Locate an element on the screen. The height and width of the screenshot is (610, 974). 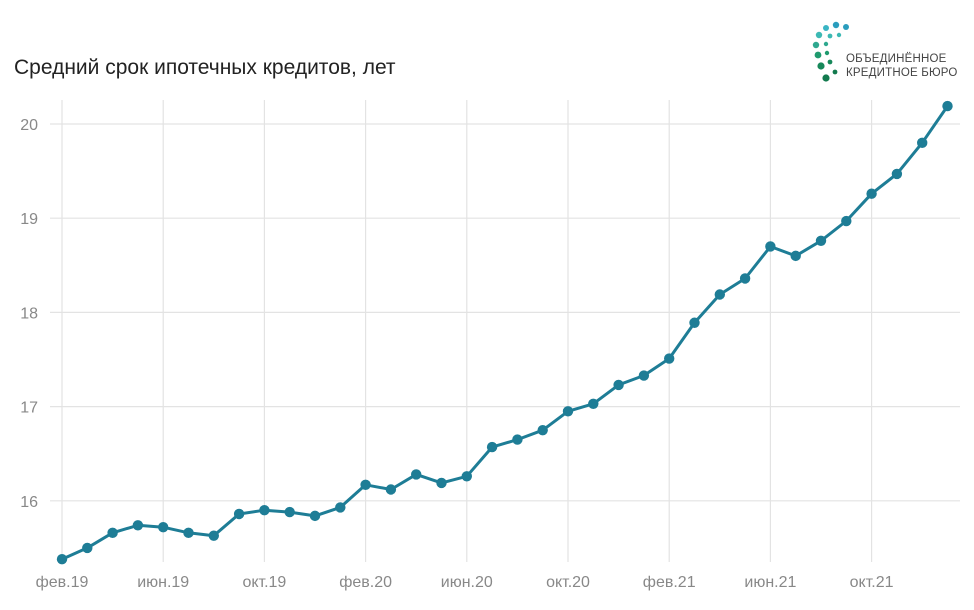
logo-line-2: КРЕДИТНОЕ БЮРО is located at coordinates (902, 73).